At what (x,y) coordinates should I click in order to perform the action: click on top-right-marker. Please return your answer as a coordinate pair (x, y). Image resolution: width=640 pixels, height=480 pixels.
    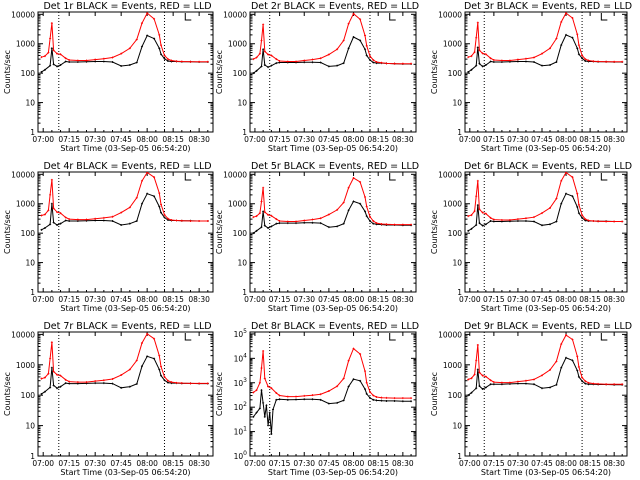
    Looking at the image, I should click on (188, 337).